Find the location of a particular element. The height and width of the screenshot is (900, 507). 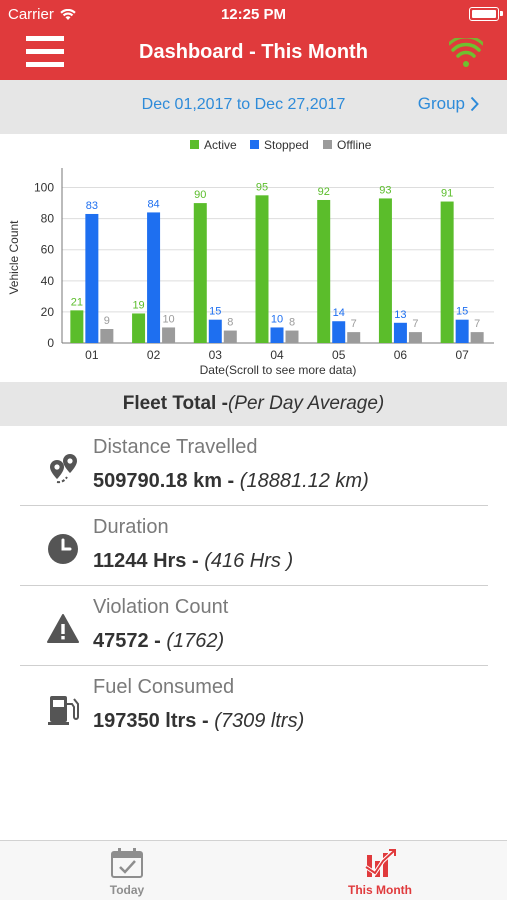

data-label: 9 is located at coordinates (107, 321).